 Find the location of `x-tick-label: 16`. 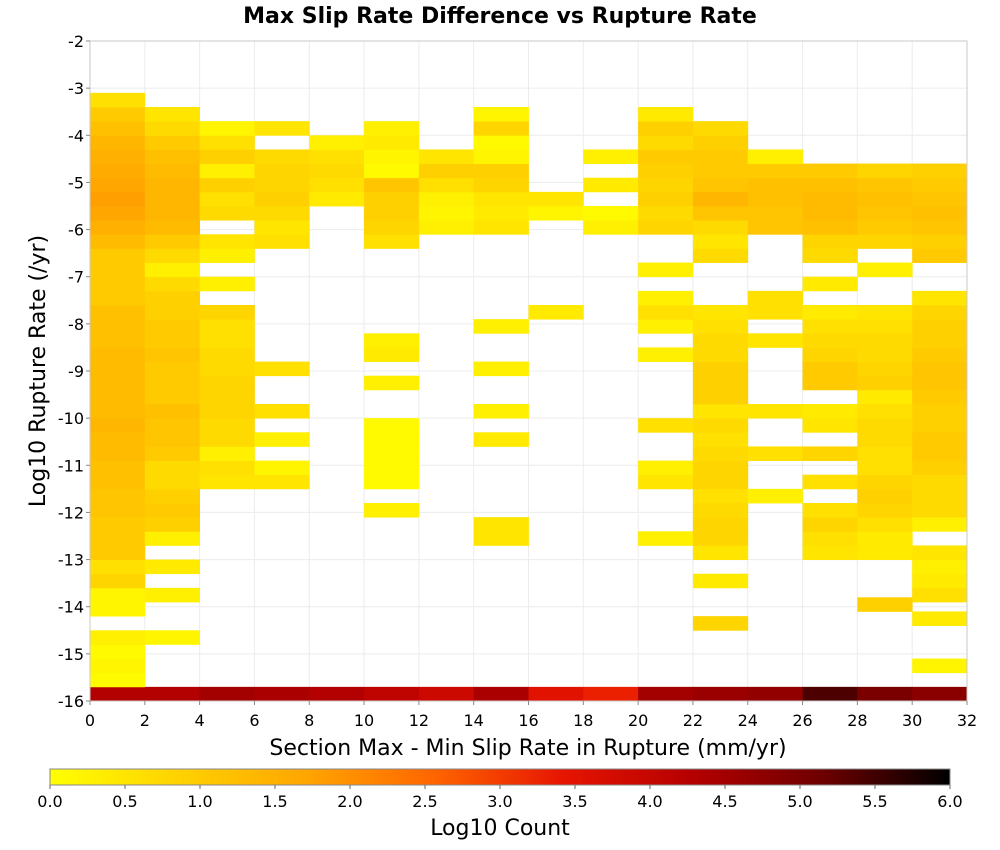

x-tick-label: 16 is located at coordinates (528, 720).